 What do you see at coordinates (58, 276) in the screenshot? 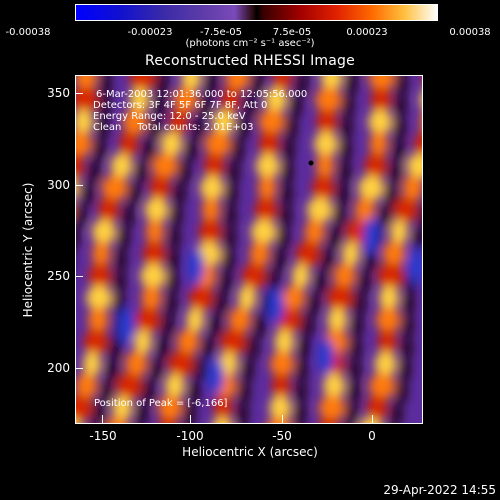
I see `y-tick-label: 250` at bounding box center [58, 276].